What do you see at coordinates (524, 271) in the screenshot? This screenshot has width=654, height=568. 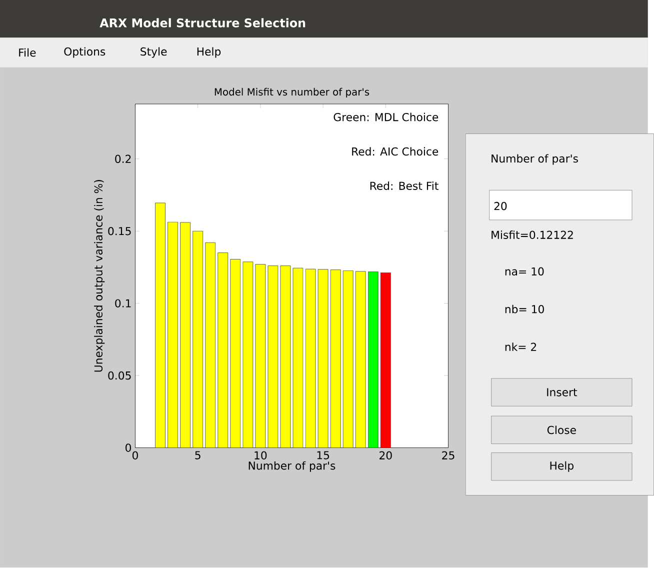 I see `text: na= 10` at bounding box center [524, 271].